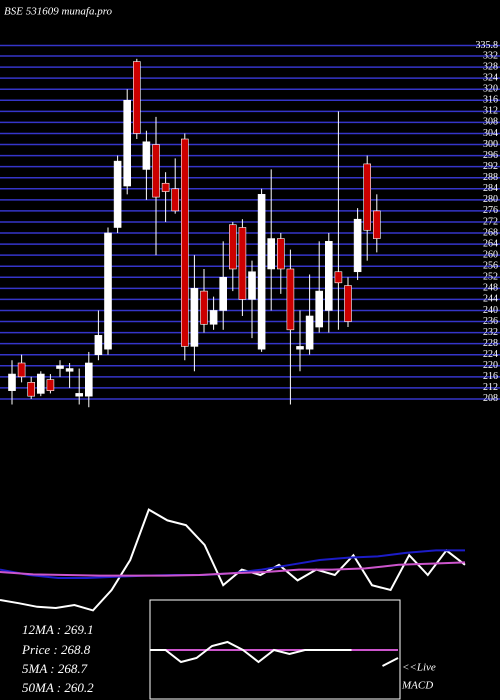 The height and width of the screenshot is (700, 500). Describe the element at coordinates (58, 629) in the screenshot. I see `stat: 12MA : 269.1` at that location.